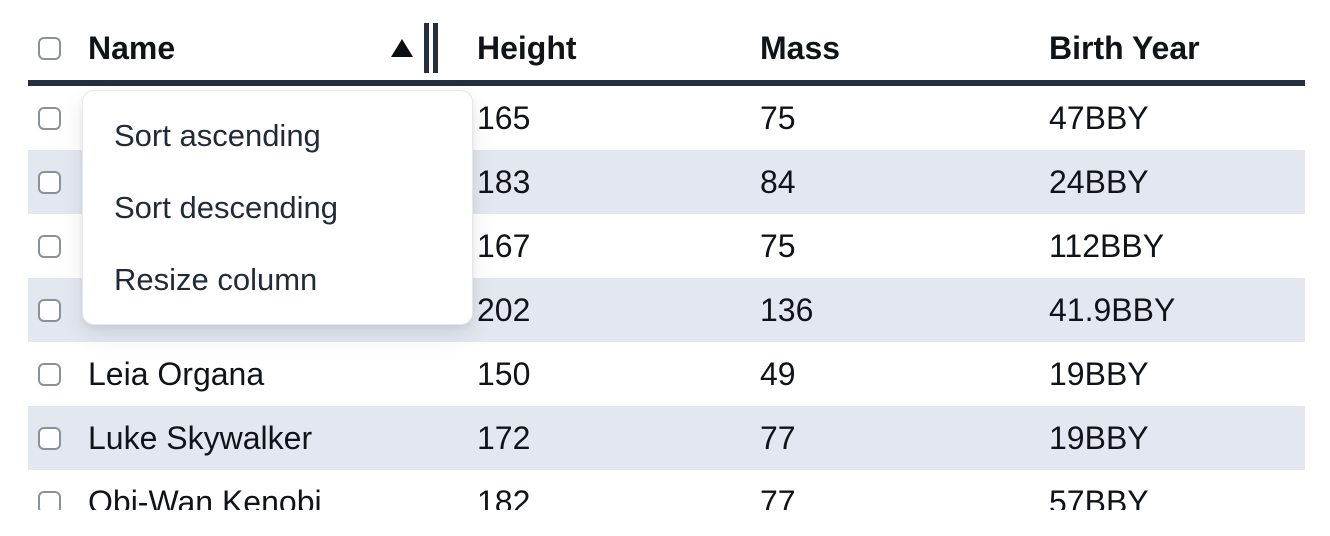 The height and width of the screenshot is (536, 1330). I want to click on cell-birth-year: 47BBY, so click(1099, 117).